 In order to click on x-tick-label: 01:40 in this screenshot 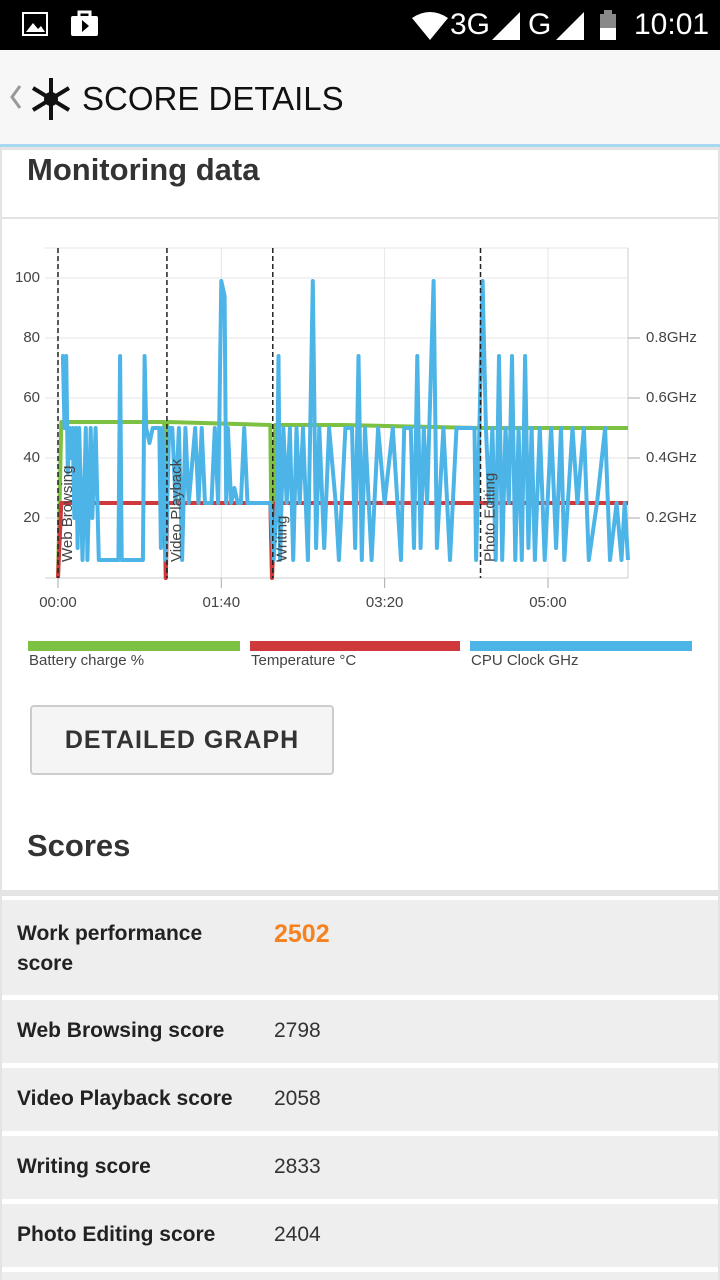, I will do `click(222, 602)`.